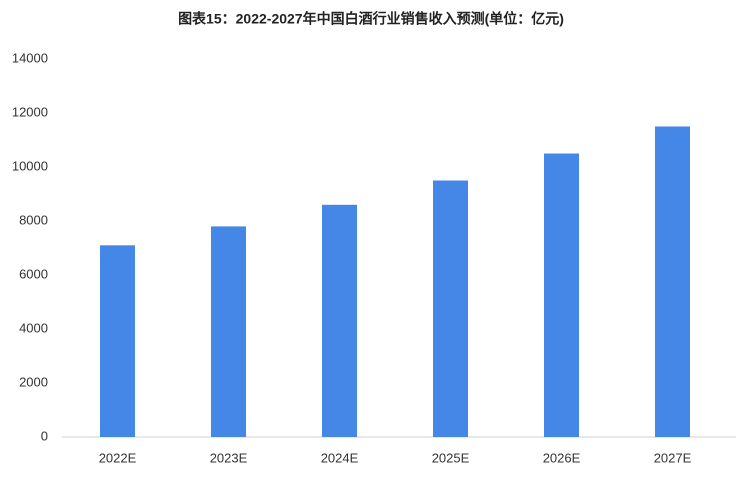 This screenshot has width=743, height=482. I want to click on y-tick-label: 8000, so click(33, 219).